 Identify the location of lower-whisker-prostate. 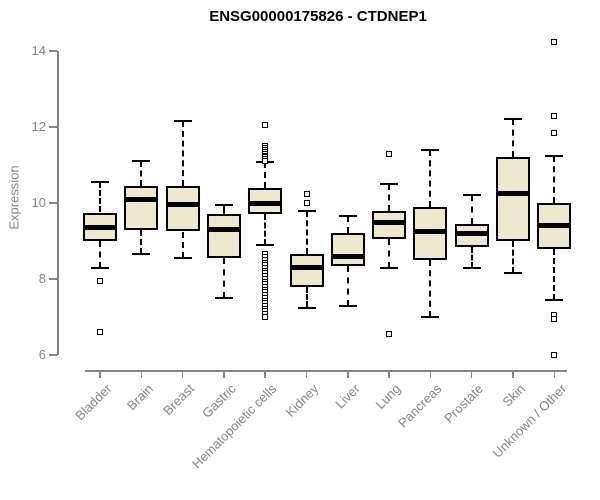
(471, 257).